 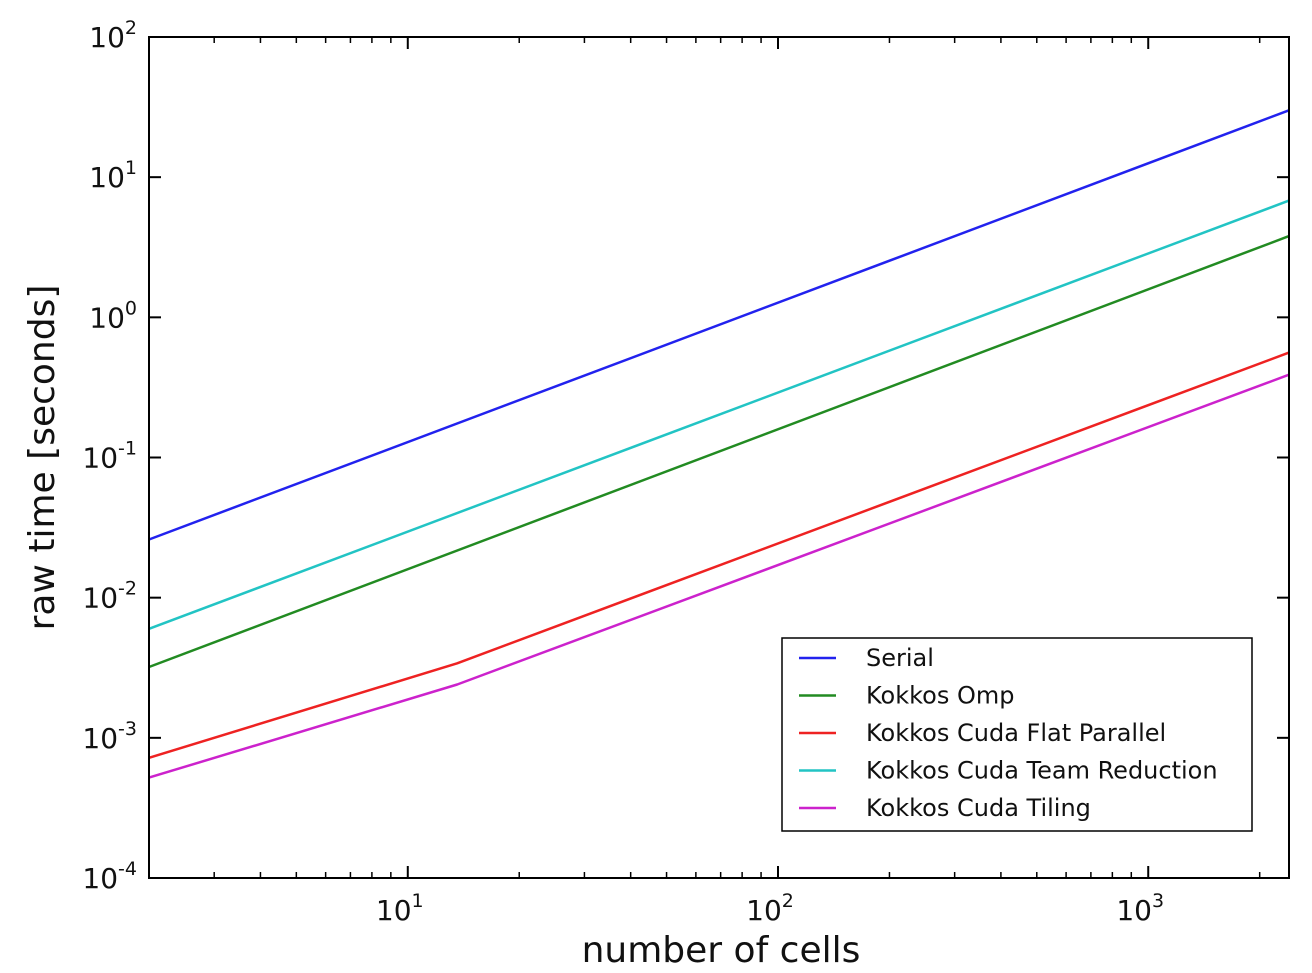 I want to click on y-tick-label: 10⁻⁴, so click(x=109, y=876).